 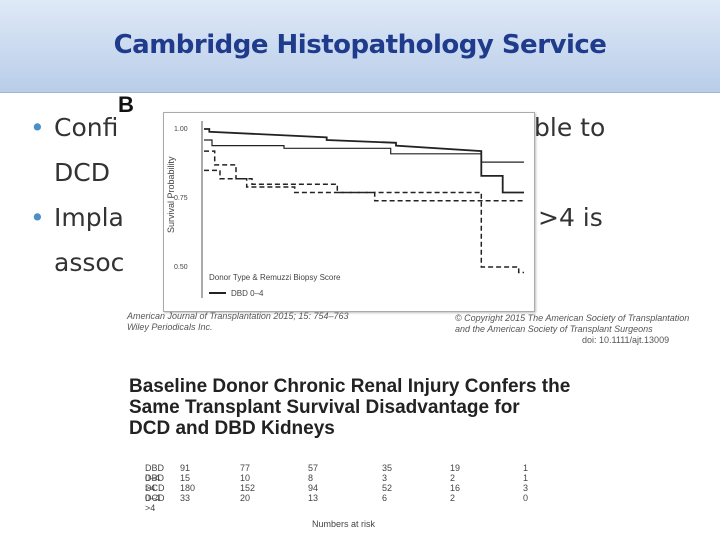 I want to click on risk-cell: 57, so click(x=313, y=468).